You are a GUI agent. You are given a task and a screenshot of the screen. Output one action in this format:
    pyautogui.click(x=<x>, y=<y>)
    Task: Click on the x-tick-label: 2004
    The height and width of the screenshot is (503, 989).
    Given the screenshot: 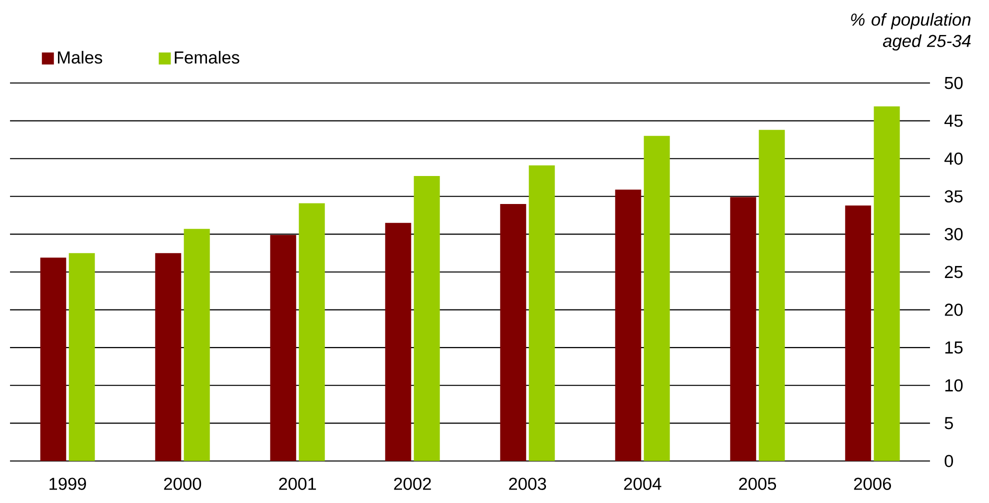 What is the action you would take?
    pyautogui.click(x=643, y=484)
    